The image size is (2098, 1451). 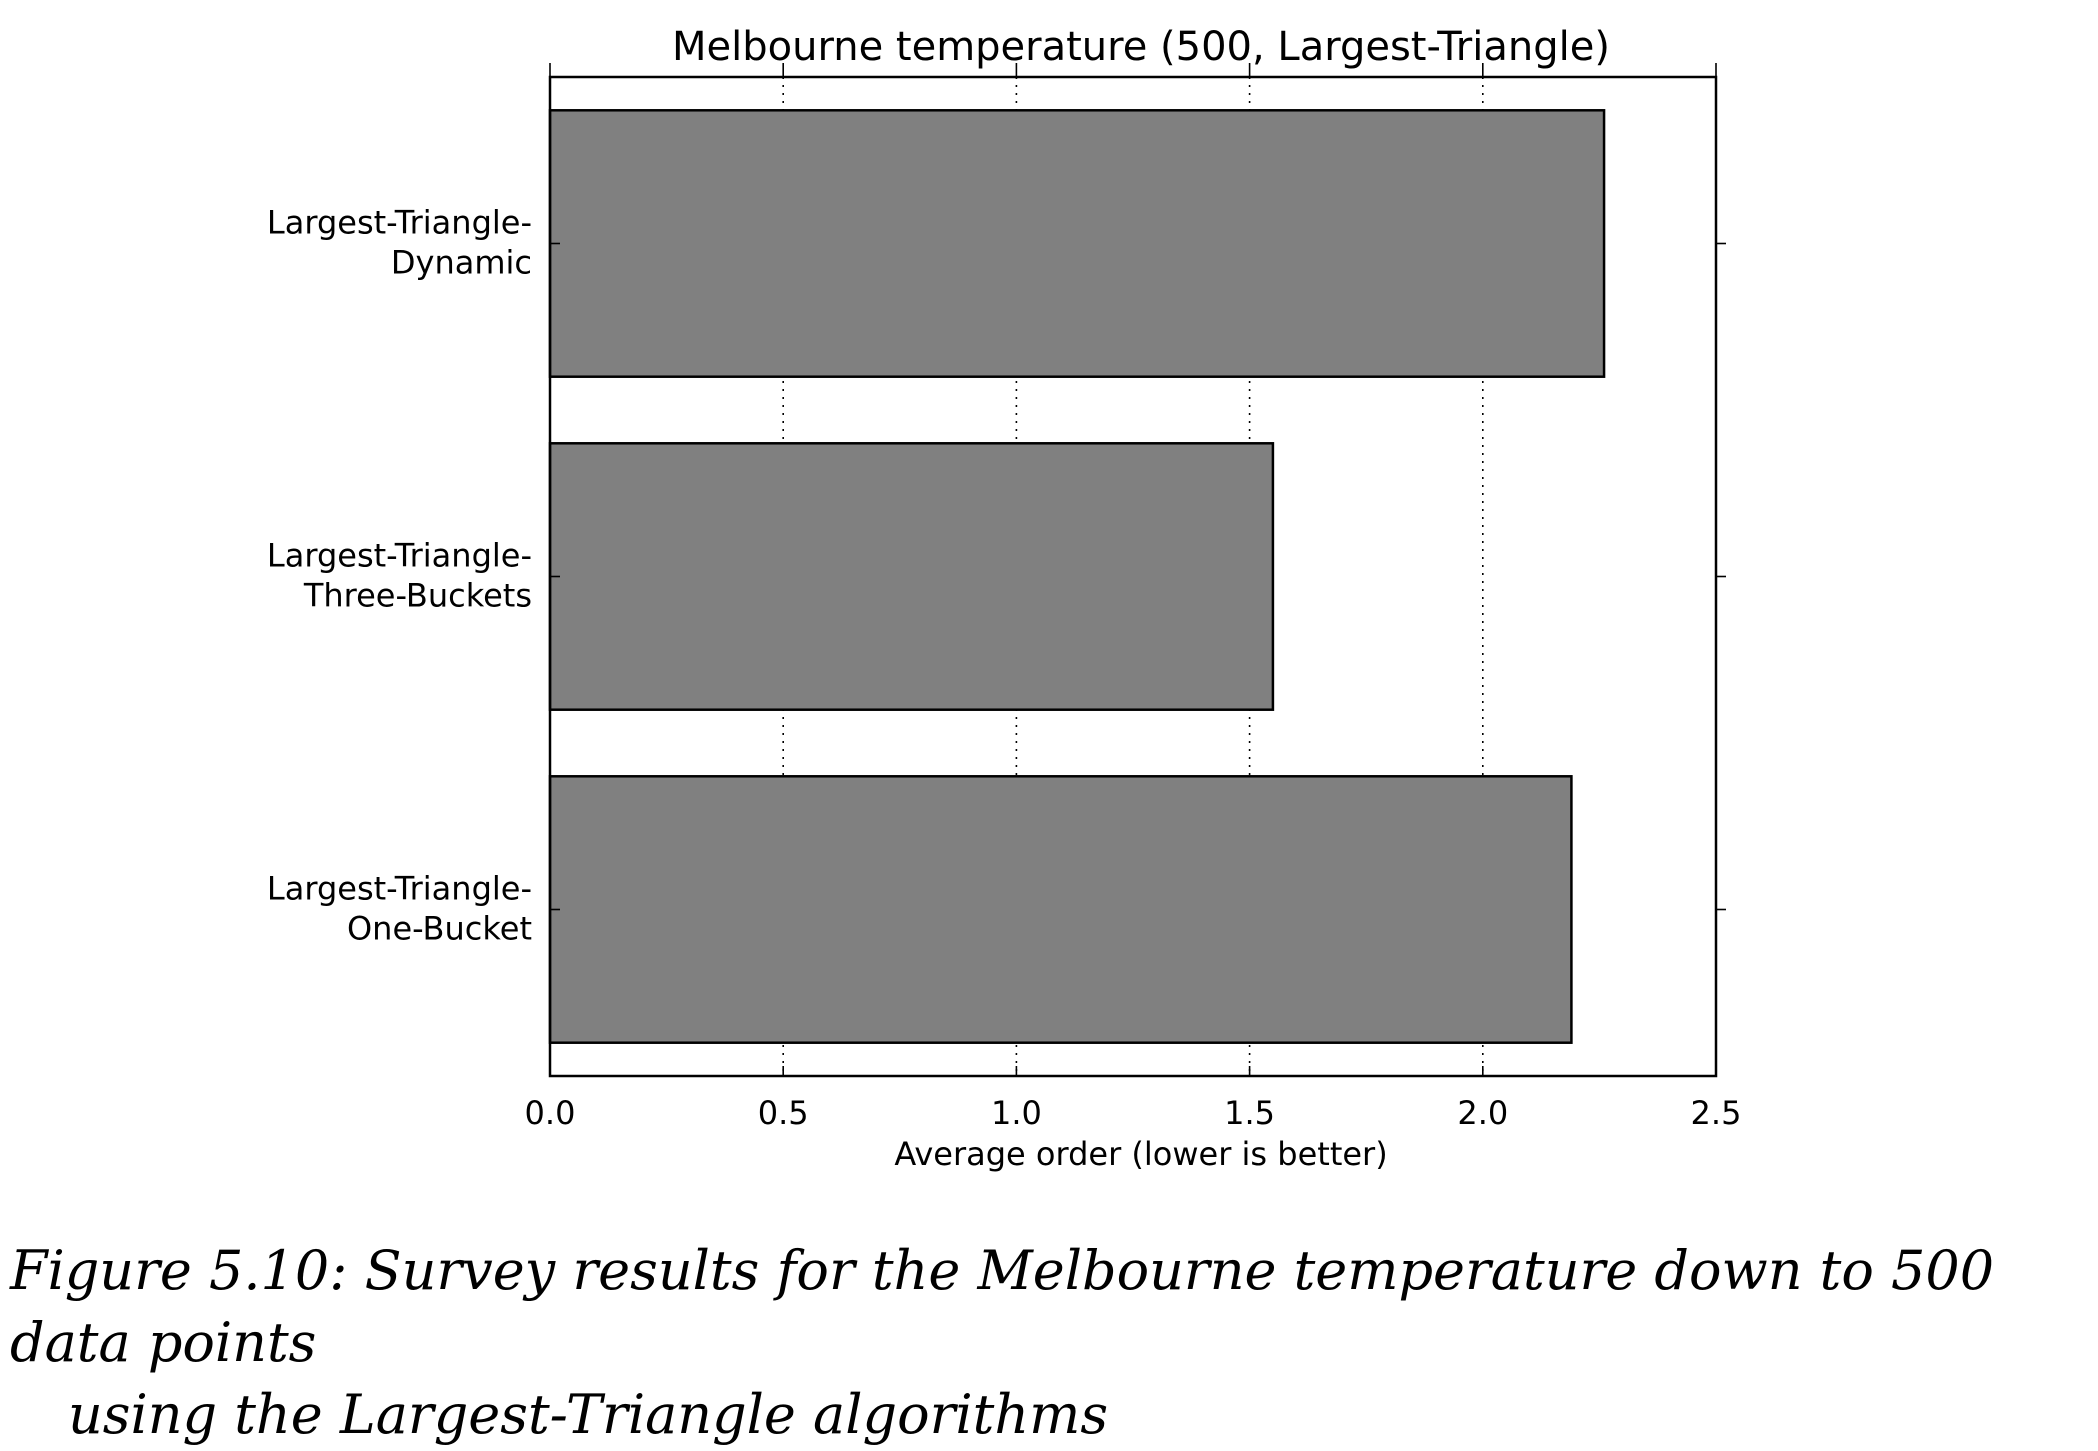 I want to click on y-tick-label: Largest-Triangle-One-Bucket, so click(x=399, y=909).